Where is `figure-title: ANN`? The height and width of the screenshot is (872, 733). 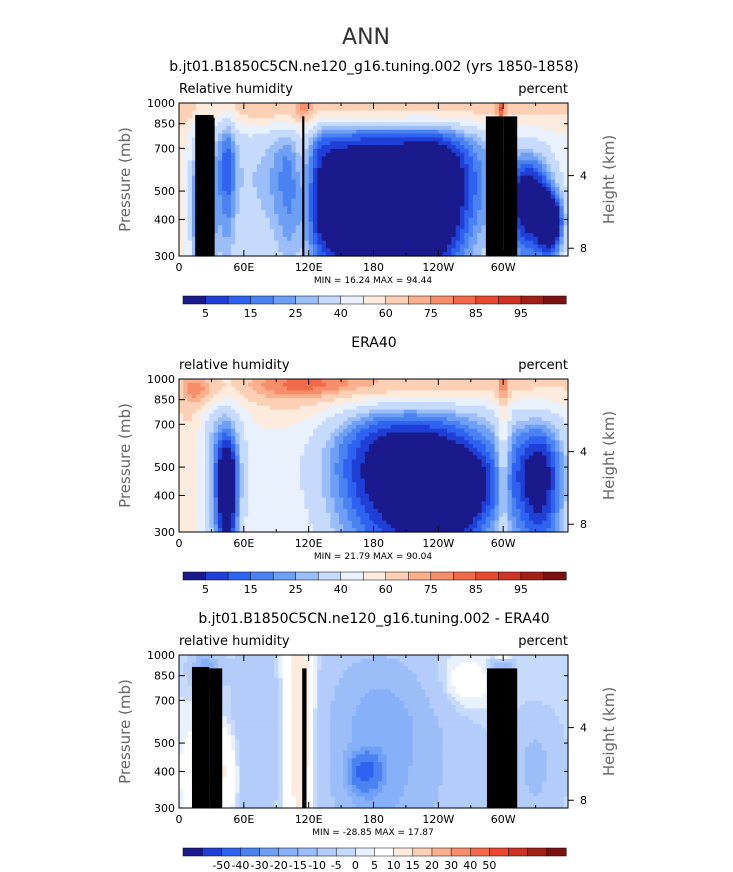 figure-title: ANN is located at coordinates (366, 37).